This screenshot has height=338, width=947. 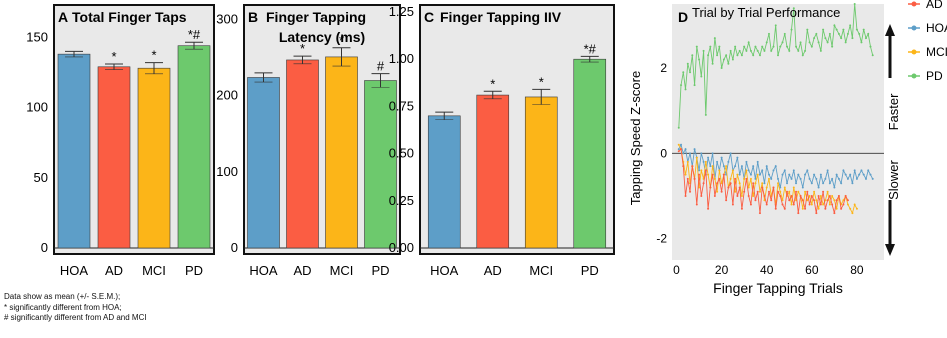 I want to click on bar-pd, so click(x=194, y=147).